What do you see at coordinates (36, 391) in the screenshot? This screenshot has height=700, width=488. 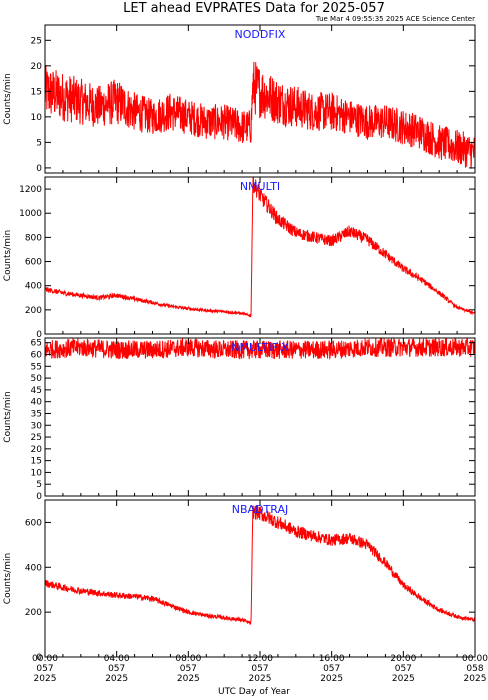 I see `y-tick-label: 45` at bounding box center [36, 391].